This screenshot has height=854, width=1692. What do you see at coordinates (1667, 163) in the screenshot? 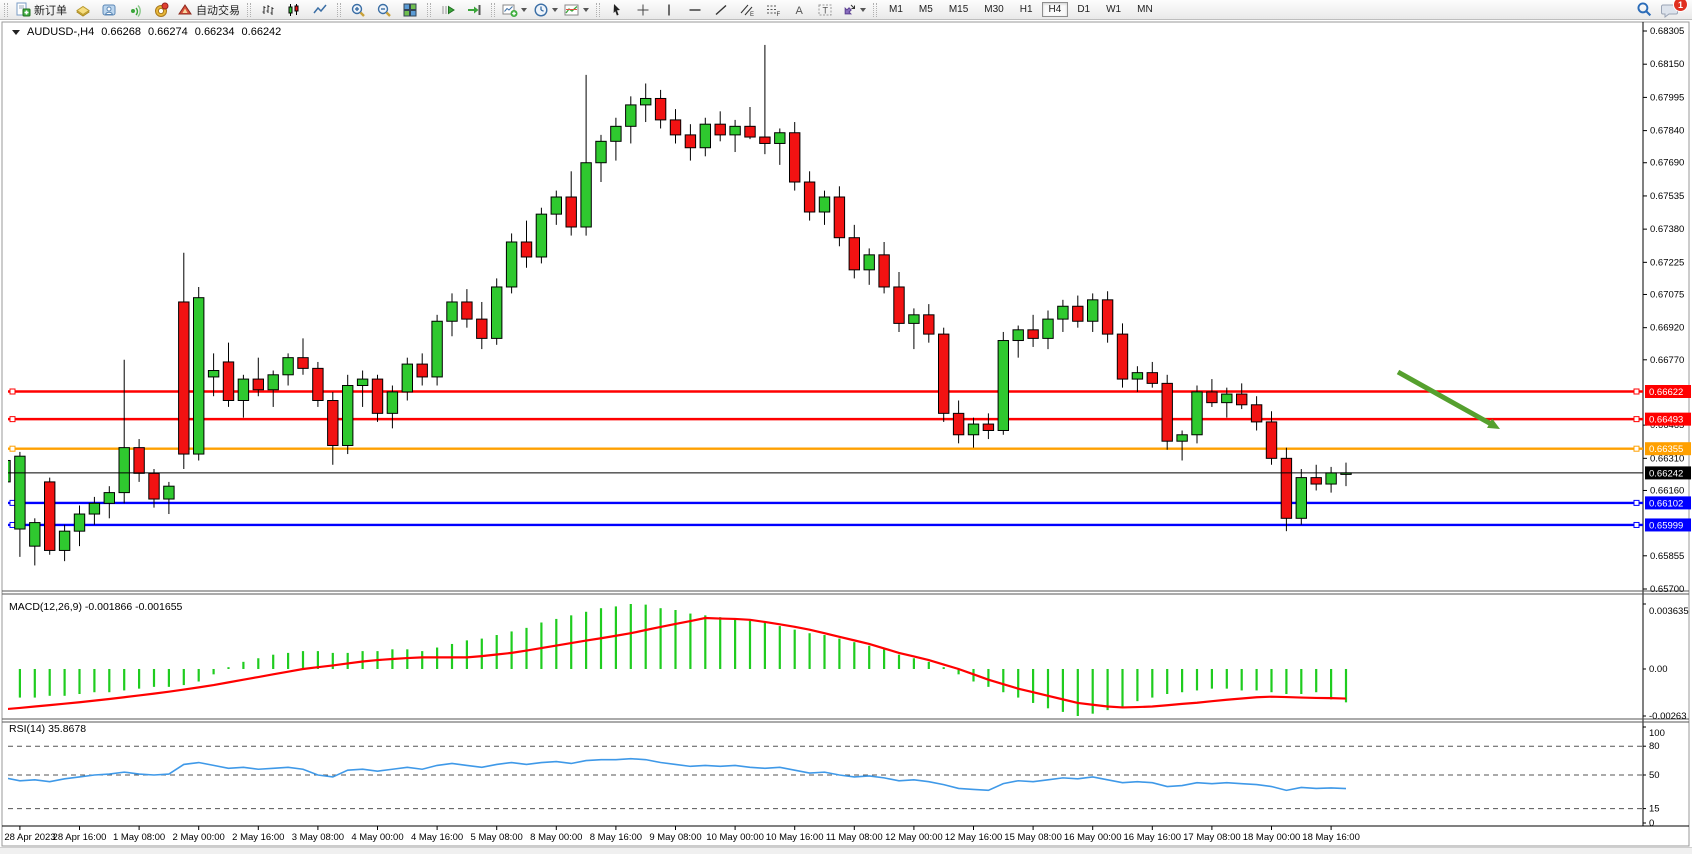
I see `price-tick-label: 0.67690` at bounding box center [1667, 163].